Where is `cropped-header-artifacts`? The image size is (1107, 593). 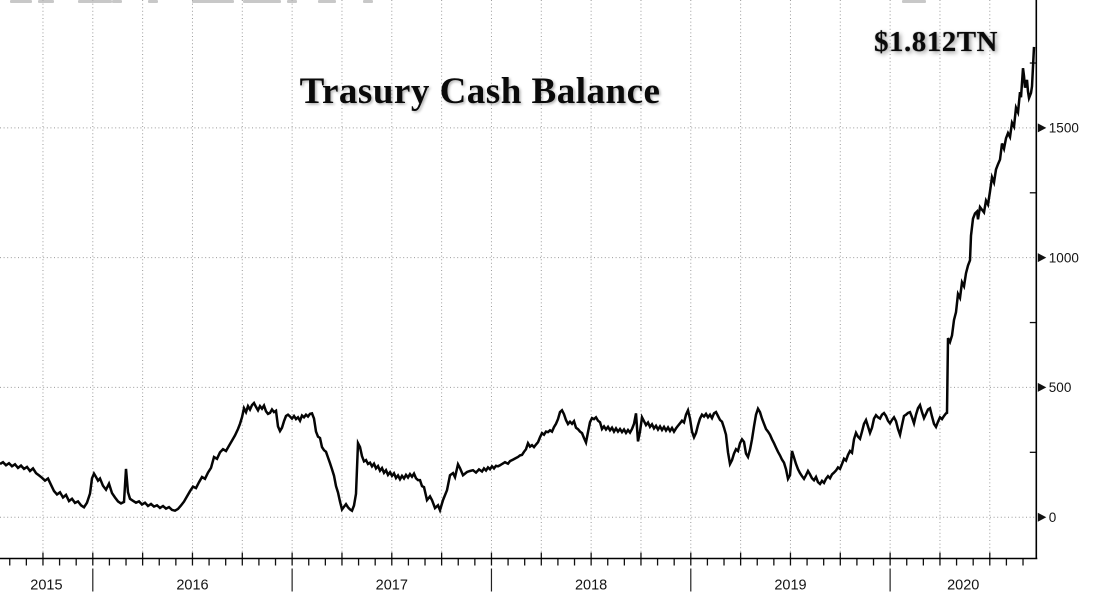
cropped-header-artifacts is located at coordinates (553, 2).